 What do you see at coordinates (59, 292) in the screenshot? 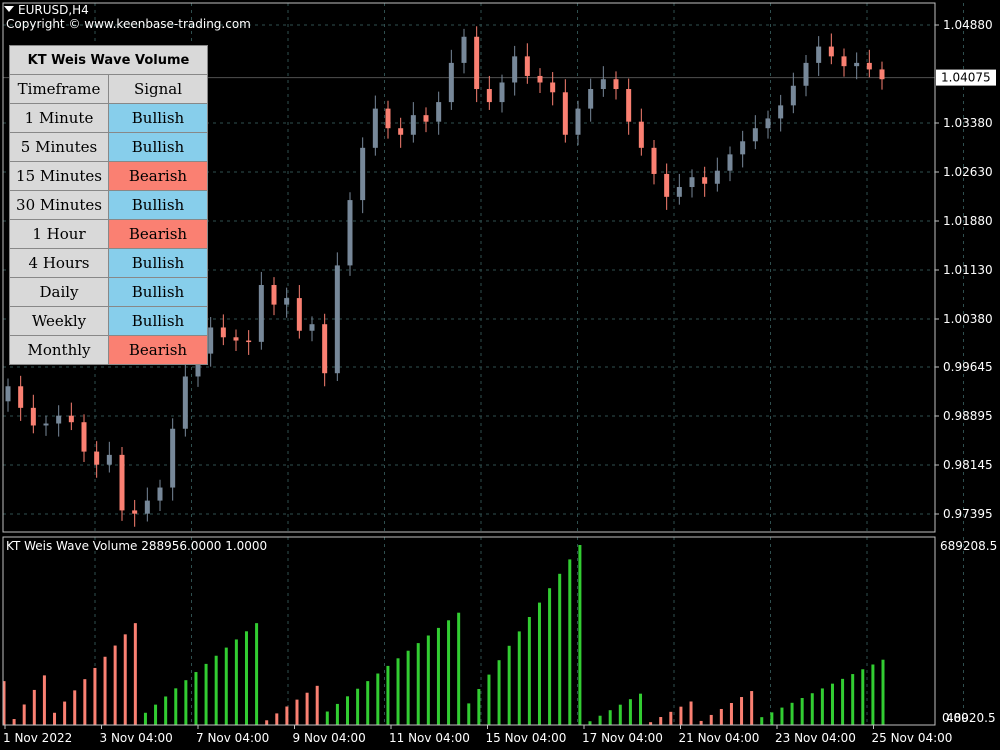
I see `timeframe-cell: Daily` at bounding box center [59, 292].